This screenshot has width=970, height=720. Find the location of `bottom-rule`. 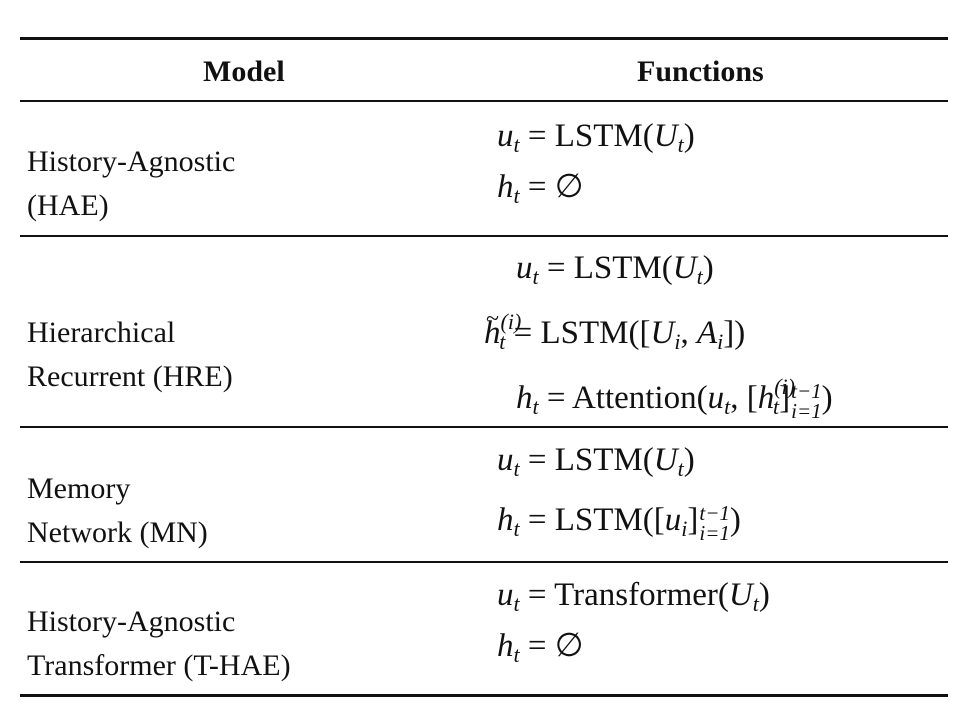

bottom-rule is located at coordinates (484, 695).